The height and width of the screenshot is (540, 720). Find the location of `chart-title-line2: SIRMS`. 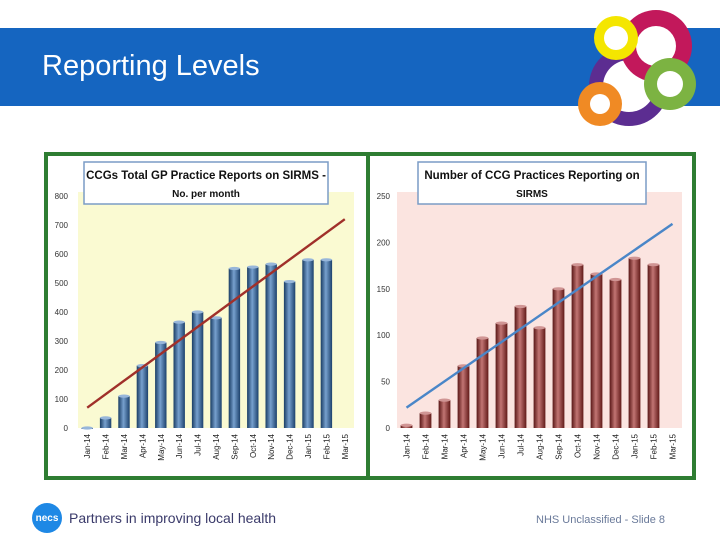

chart-title-line2: SIRMS is located at coordinates (532, 194).